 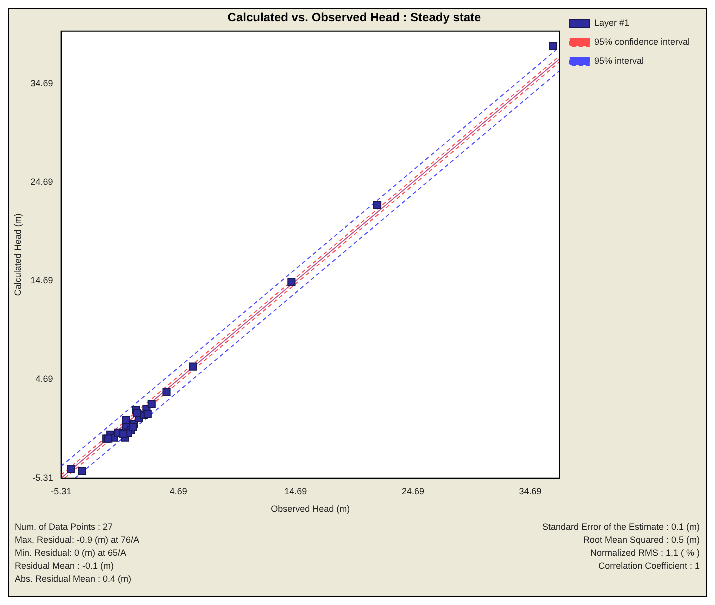 What do you see at coordinates (77, 540) in the screenshot?
I see `text: Max. Residual: -0.9 (m) at 76/A` at bounding box center [77, 540].